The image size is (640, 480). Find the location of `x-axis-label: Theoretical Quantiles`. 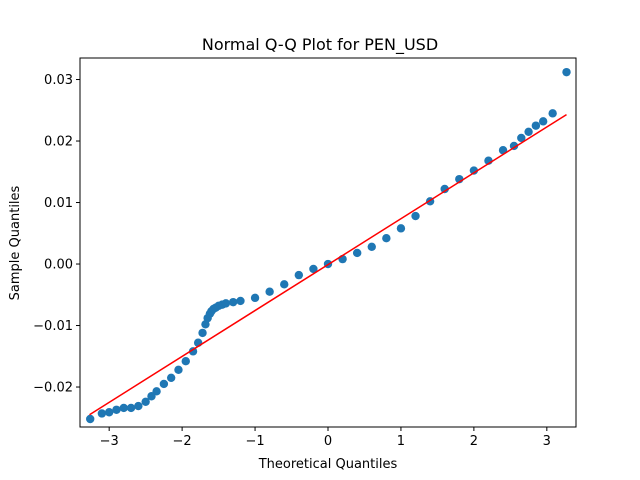

x-axis-label: Theoretical Quantiles is located at coordinates (328, 464).